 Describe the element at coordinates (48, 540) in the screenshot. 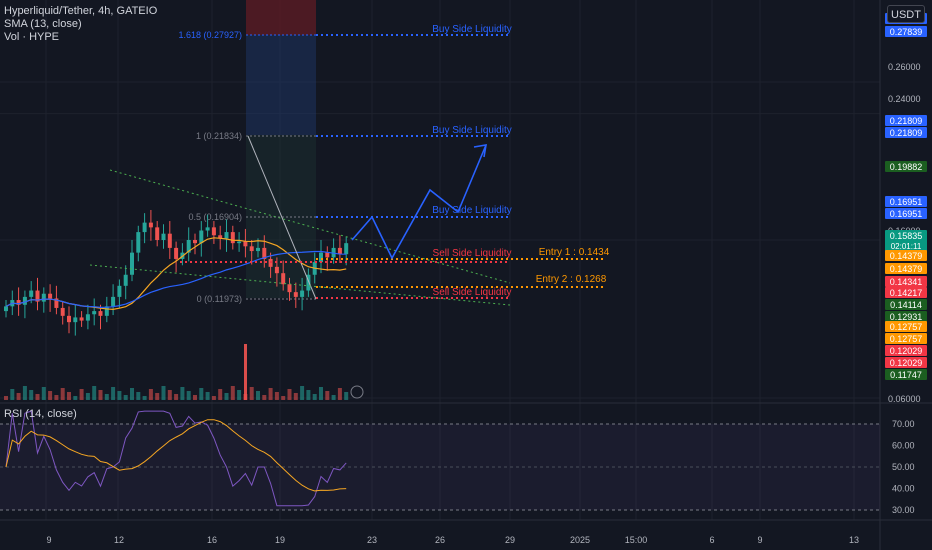

I see `time-tick-label: 9` at that location.